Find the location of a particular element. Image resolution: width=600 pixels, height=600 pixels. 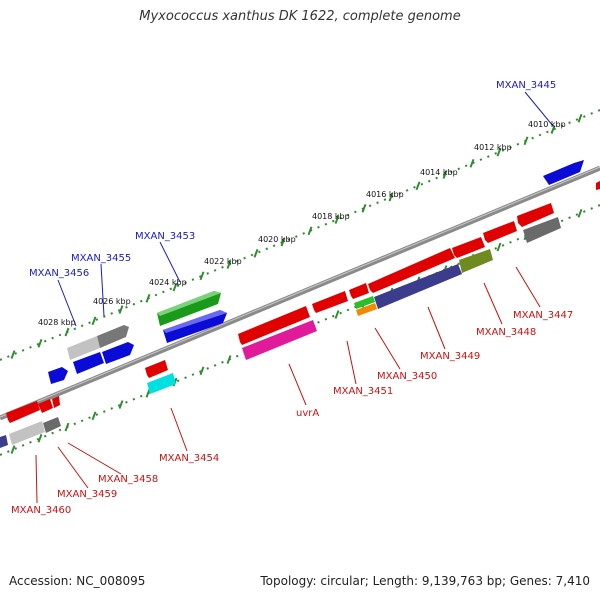

gene-arrow-mxan-3450-green is located at coordinates (364, 302).